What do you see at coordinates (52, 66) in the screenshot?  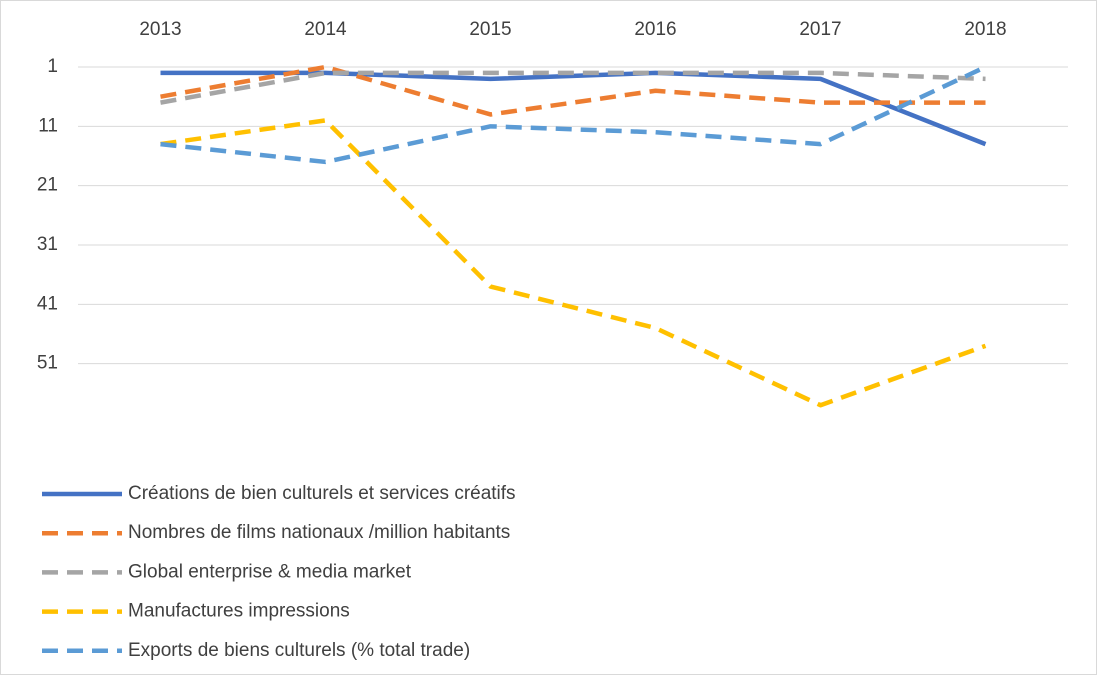 I see `y-tick-label: 1` at bounding box center [52, 66].